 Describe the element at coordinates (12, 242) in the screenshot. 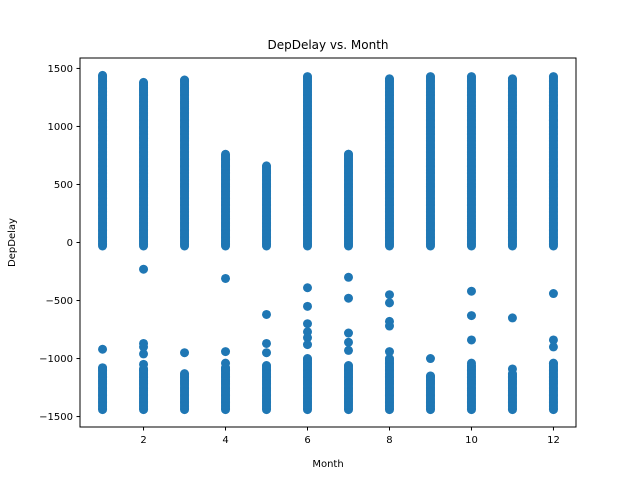

I see `y-axis-label: DepDelay` at that location.